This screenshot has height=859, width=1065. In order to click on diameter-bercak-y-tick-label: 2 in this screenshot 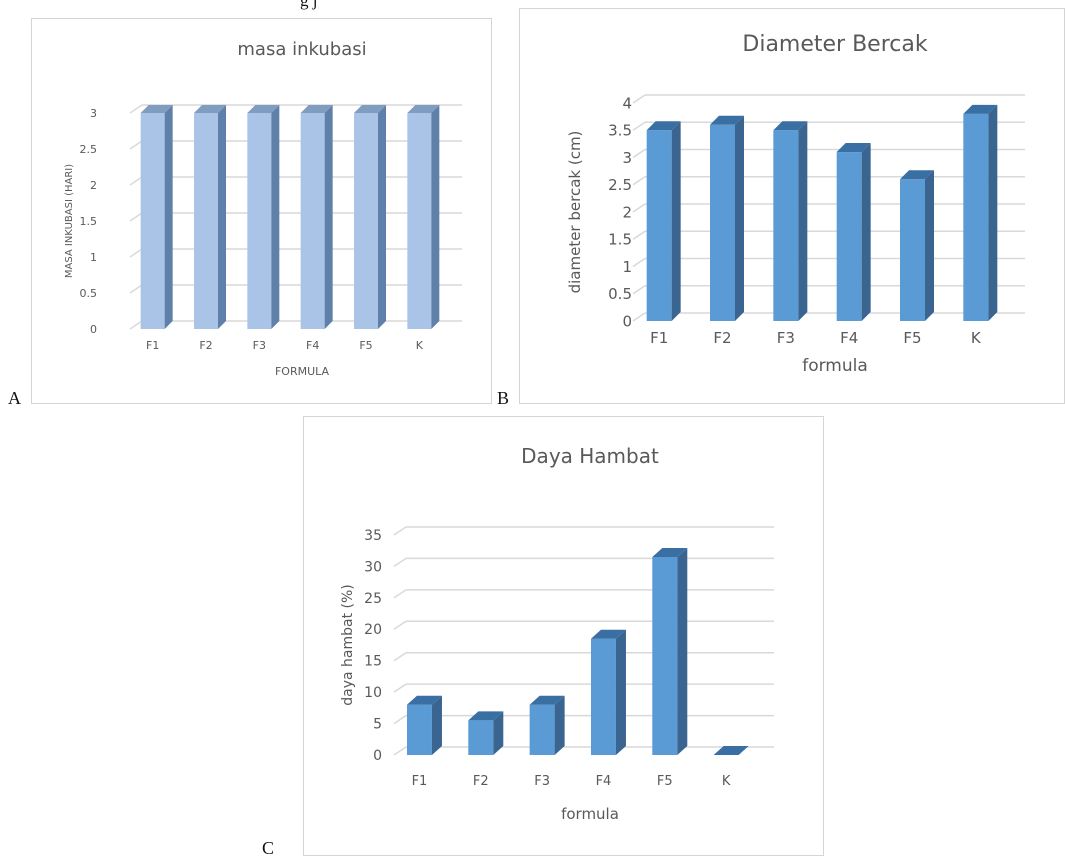, I will do `click(627, 212)`.